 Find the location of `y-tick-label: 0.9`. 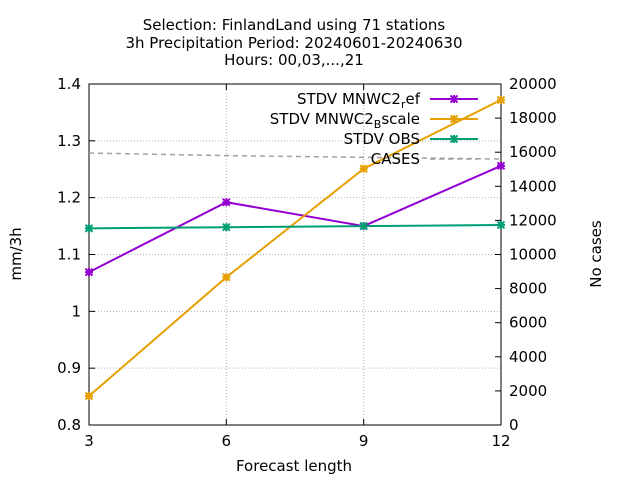

y-tick-label: 0.9 is located at coordinates (69, 368).